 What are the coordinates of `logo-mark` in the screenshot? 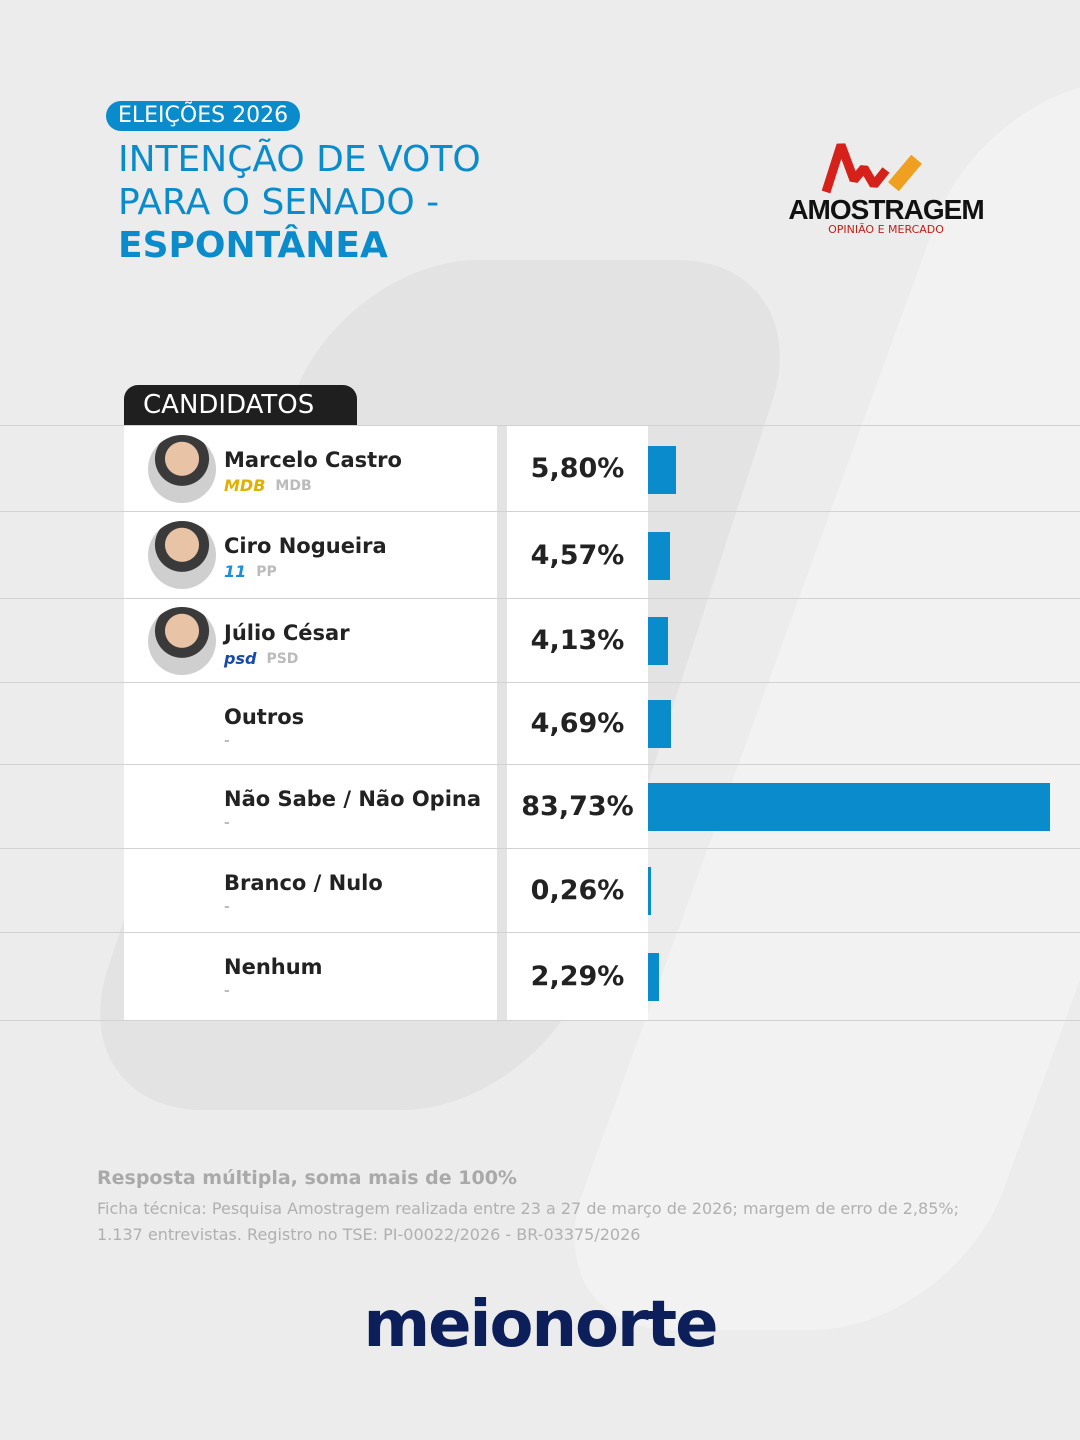 It's located at (886, 167).